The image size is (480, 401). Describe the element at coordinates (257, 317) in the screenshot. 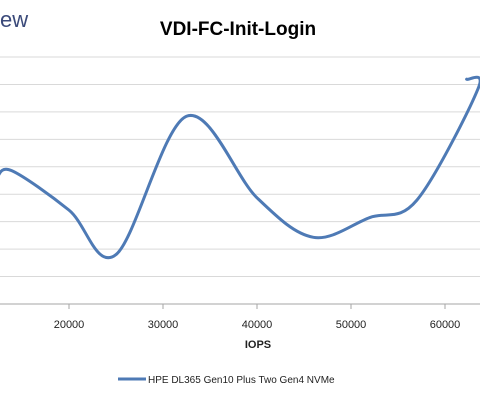

I see `x-tick-labels: 20000 30000 40000 50000 60000` at that location.